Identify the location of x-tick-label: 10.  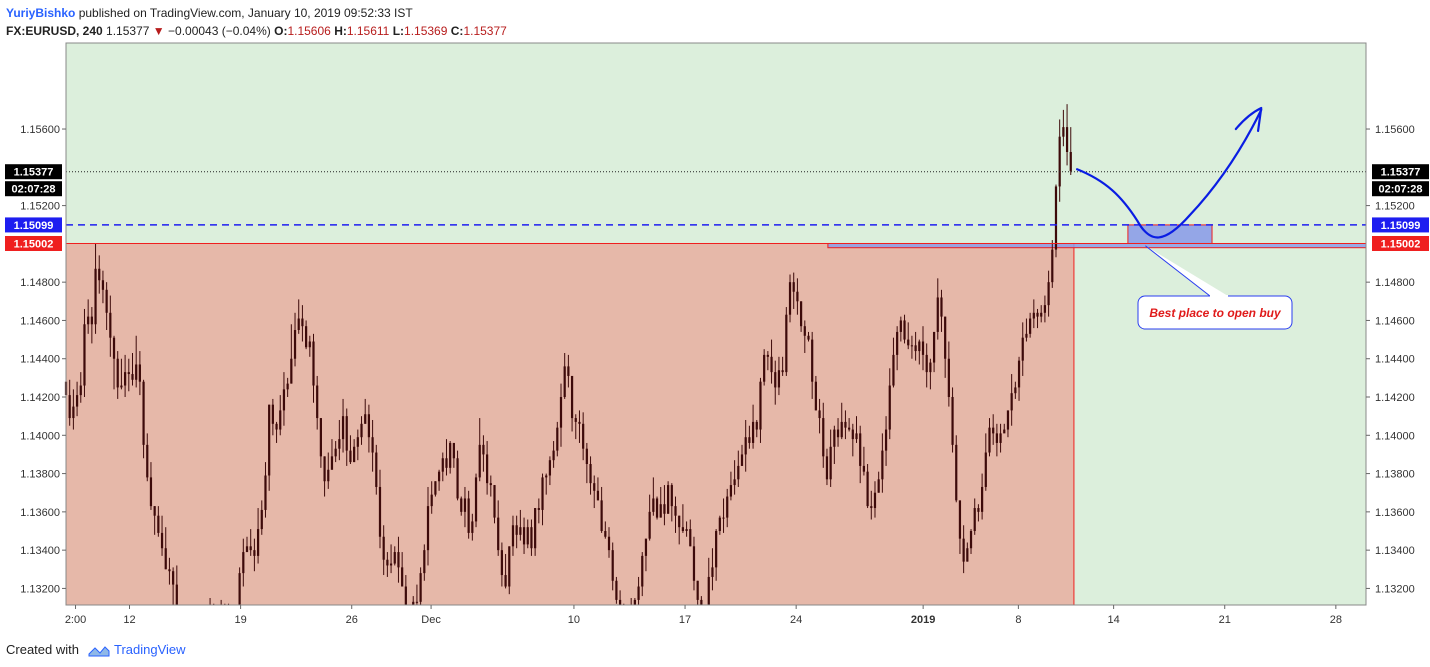
(574, 620).